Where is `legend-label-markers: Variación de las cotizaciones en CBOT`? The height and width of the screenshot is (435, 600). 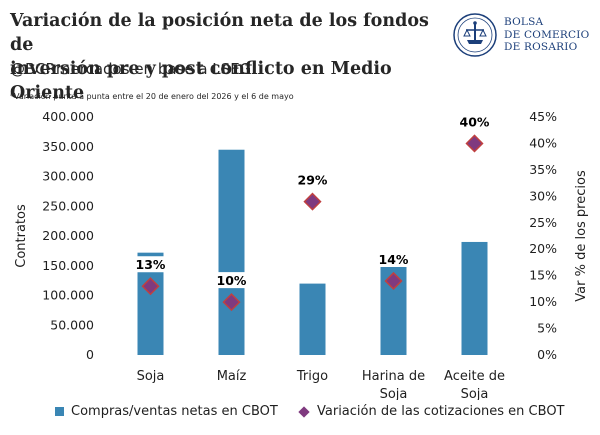
legend-label-markers: Variación de las cotizaciones en CBOT is located at coordinates (441, 411).